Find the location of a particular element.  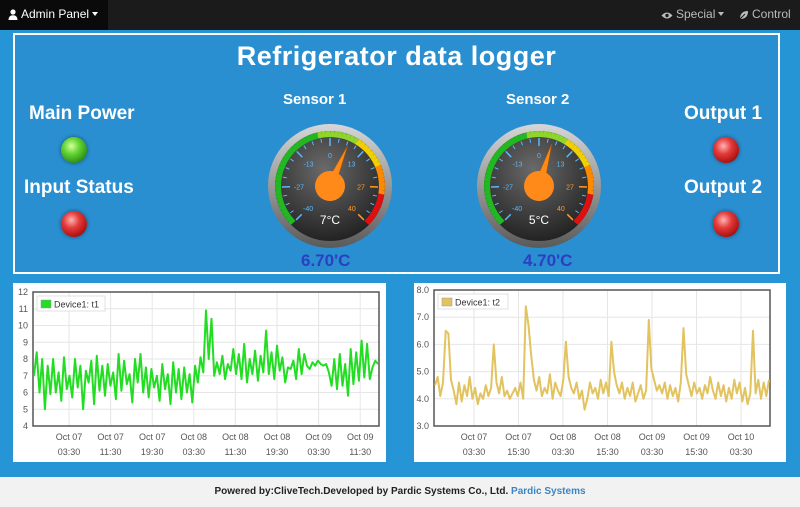

sensor2-reading: 4.70'C is located at coordinates (548, 260).